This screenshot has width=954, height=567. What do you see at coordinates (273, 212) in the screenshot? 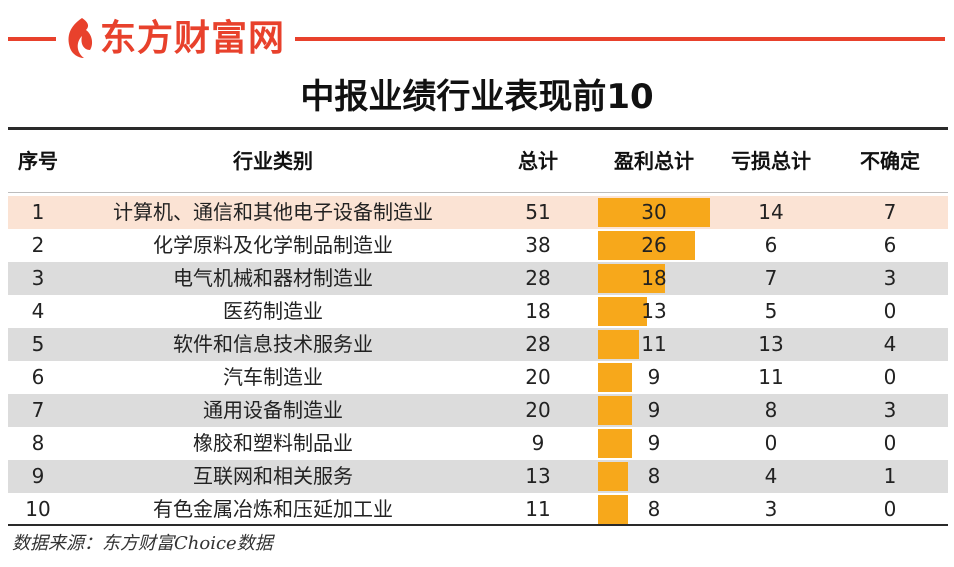
I see `cell-industry: 计算机、通信和其他电子设备制造业` at bounding box center [273, 212].